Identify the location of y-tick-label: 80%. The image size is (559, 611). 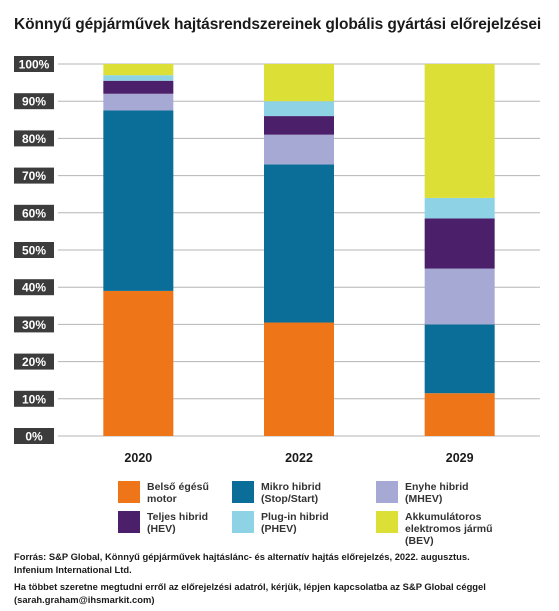
(34, 139).